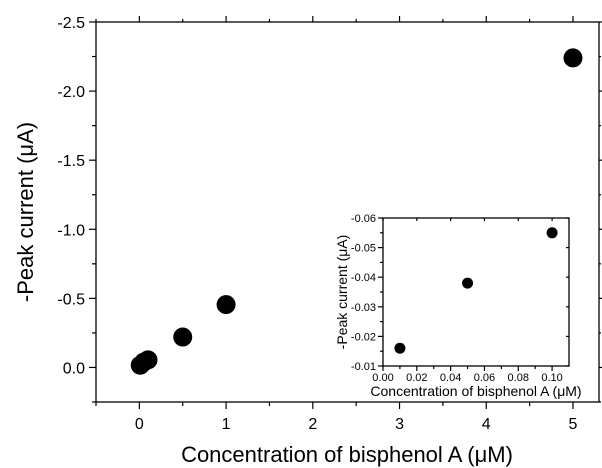 The height and width of the screenshot is (468, 602). What do you see at coordinates (363, 278) in the screenshot?
I see `inset-y-tick-label: -0.04` at bounding box center [363, 278].